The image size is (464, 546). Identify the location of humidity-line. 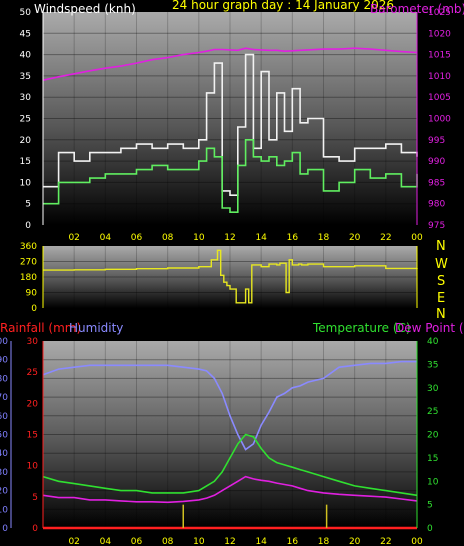
(229, 405).